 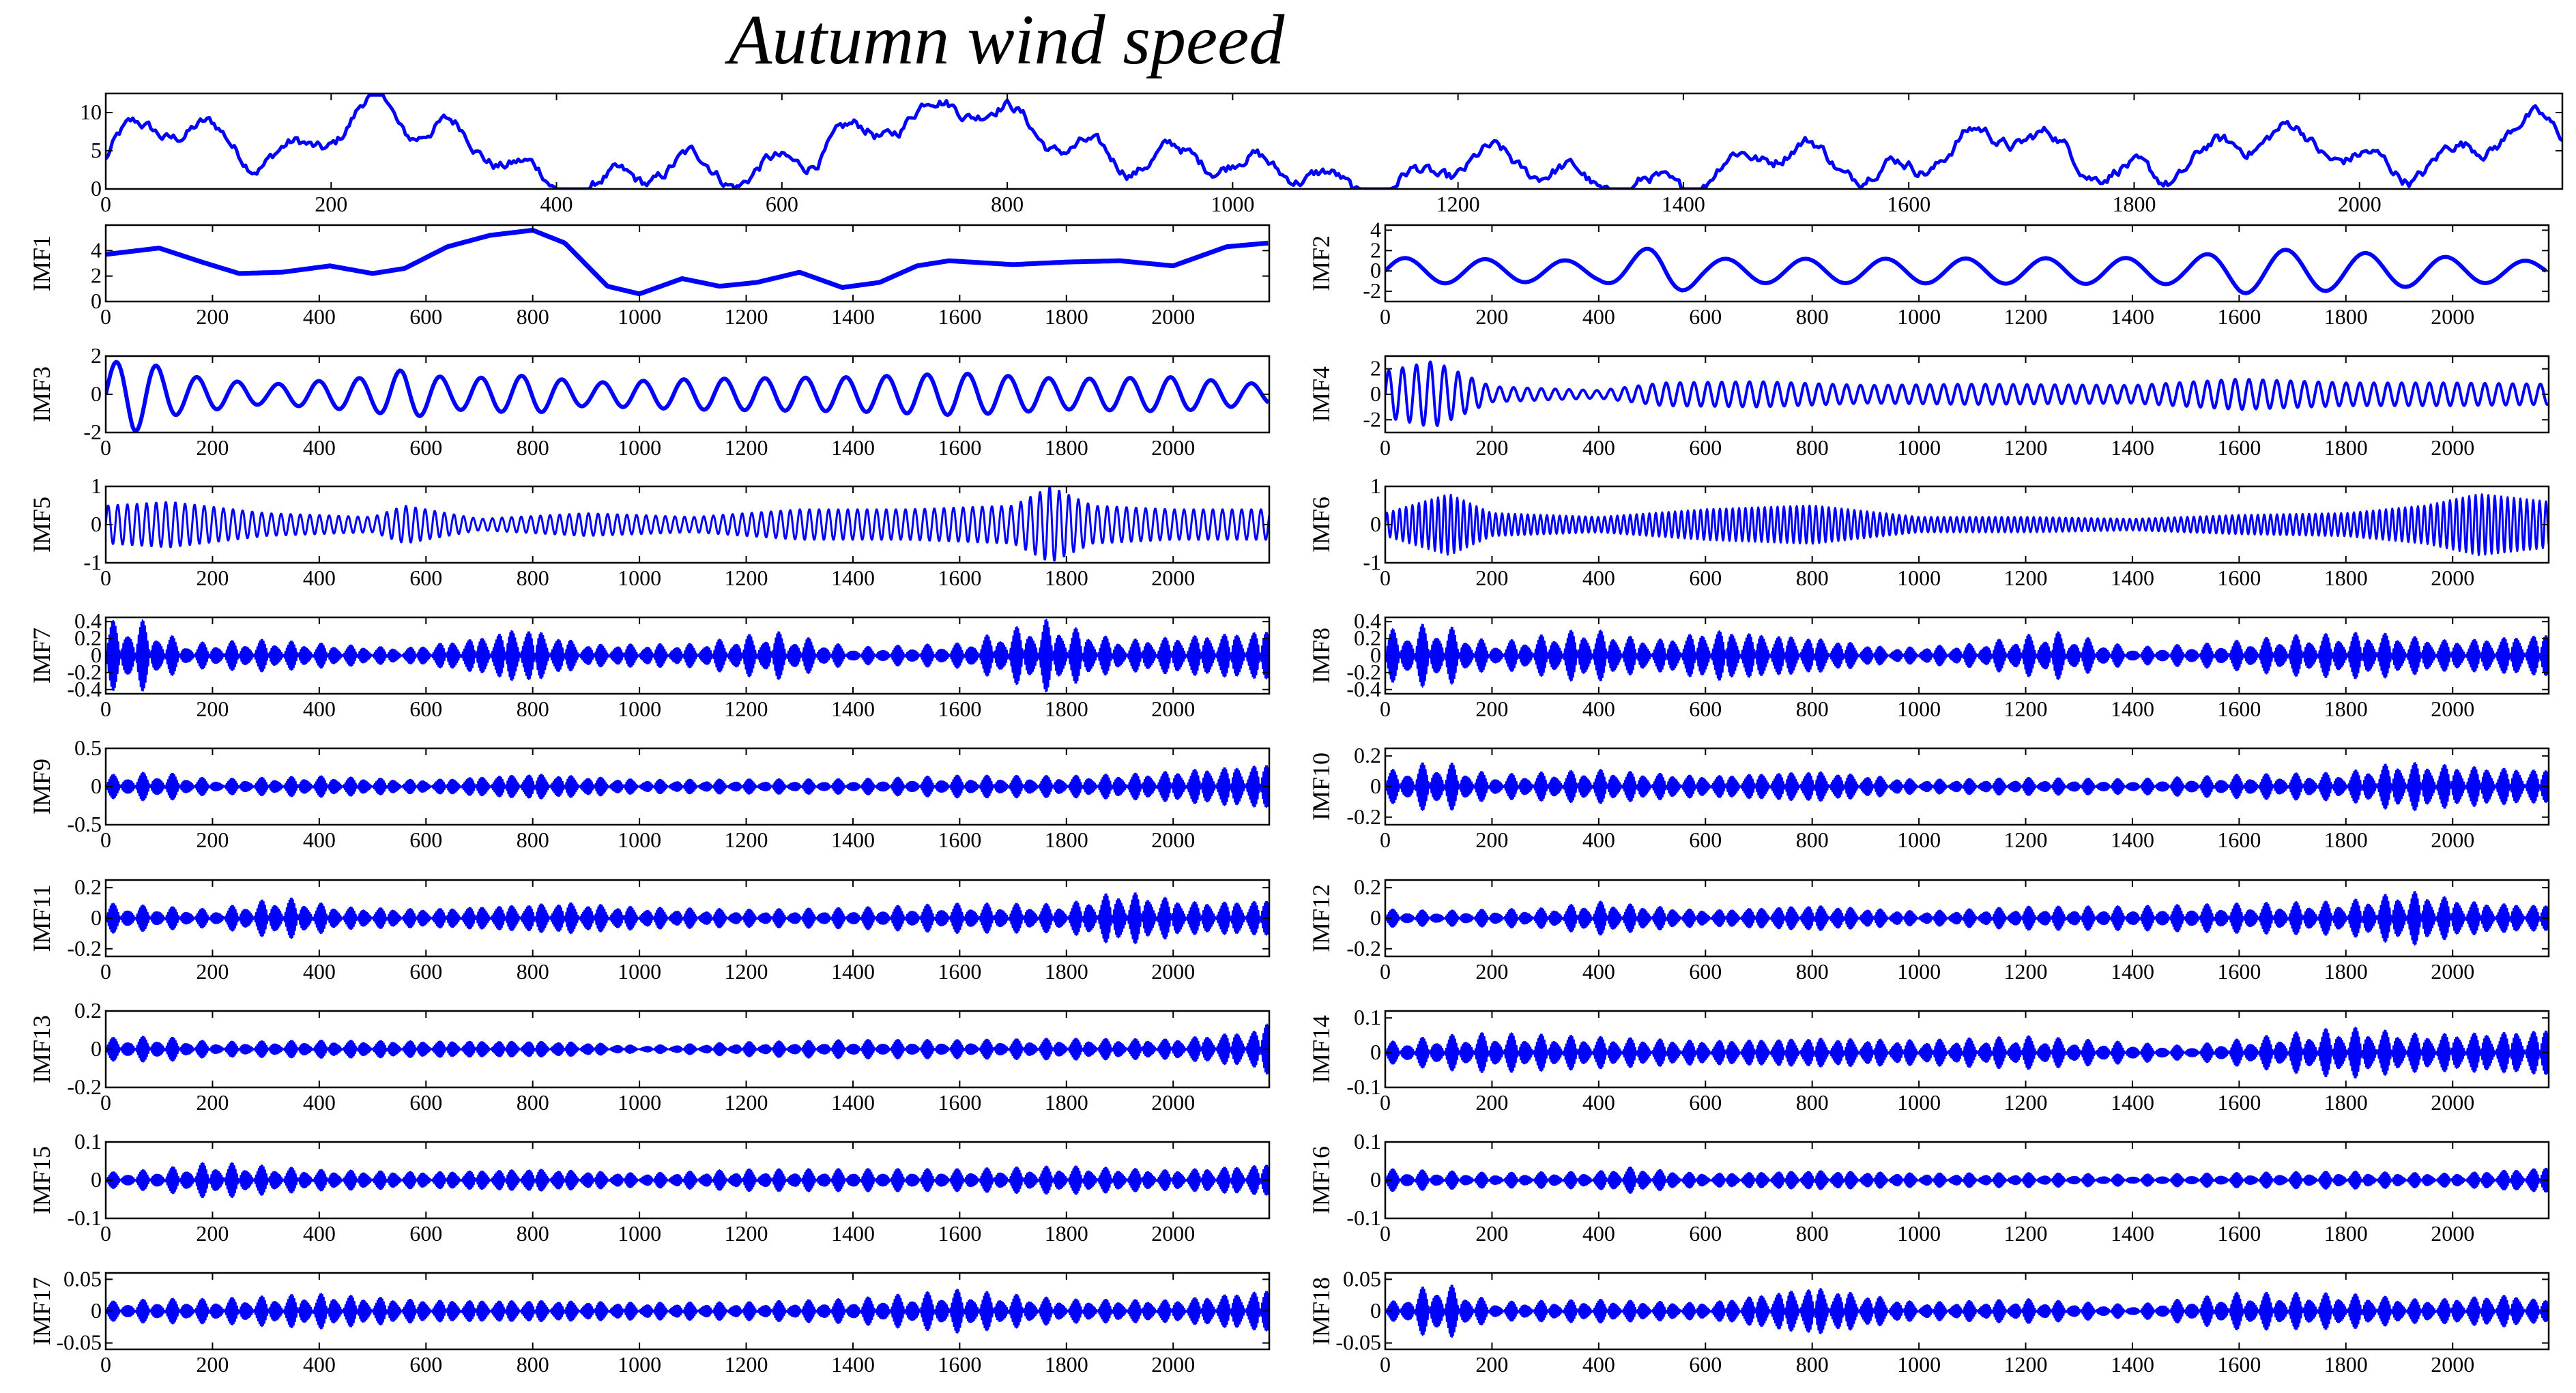 What do you see at coordinates (687, 263) in the screenshot?
I see `axes-frame-imf1` at bounding box center [687, 263].